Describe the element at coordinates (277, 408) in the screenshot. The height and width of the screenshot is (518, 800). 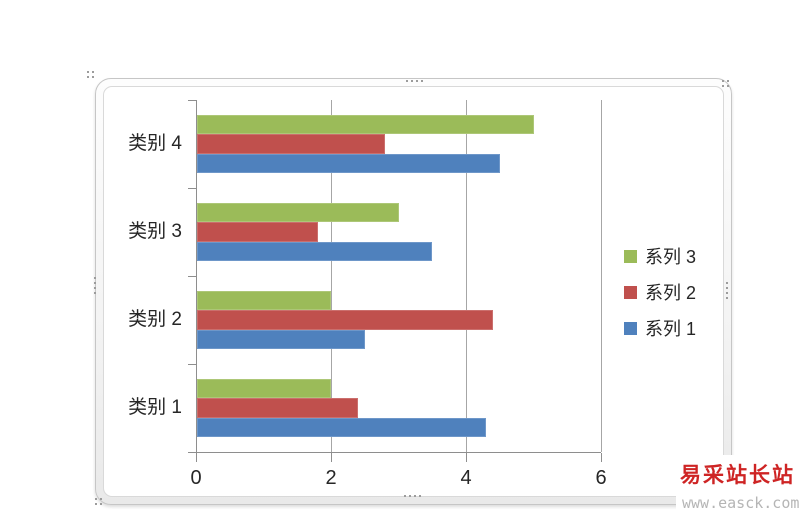
I see `bar-series2-category1` at that location.